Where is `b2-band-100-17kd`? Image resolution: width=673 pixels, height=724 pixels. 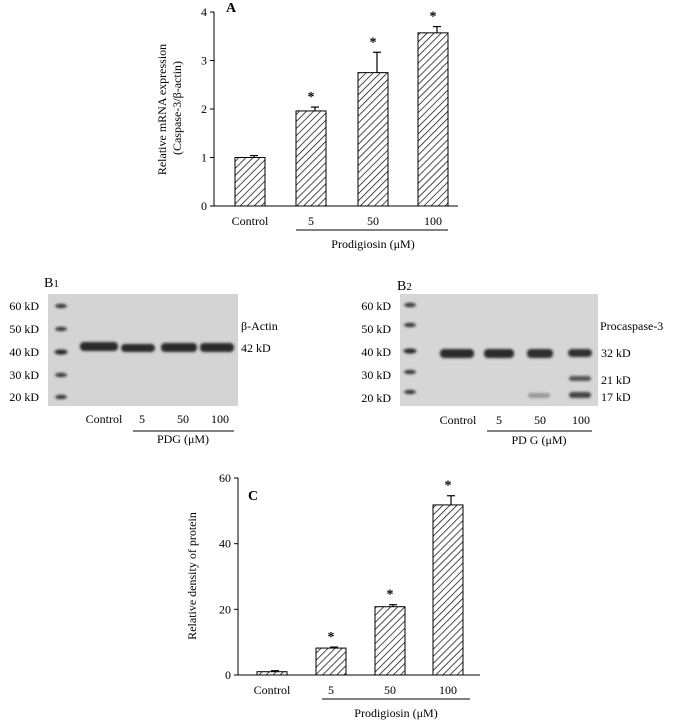
b2-band-100-17kd is located at coordinates (580, 395).